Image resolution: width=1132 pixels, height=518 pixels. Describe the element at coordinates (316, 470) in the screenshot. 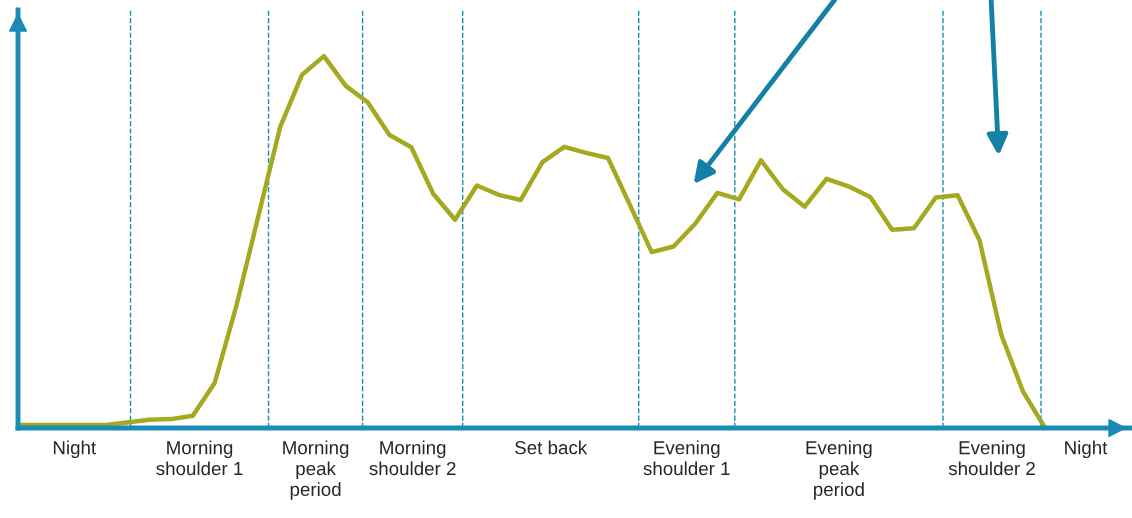

I see `text: Morning peak period` at that location.